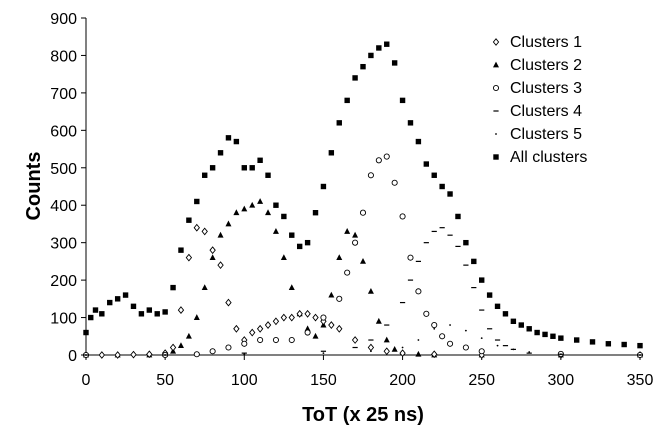  I want to click on x-tick-label: 350, so click(640, 380).